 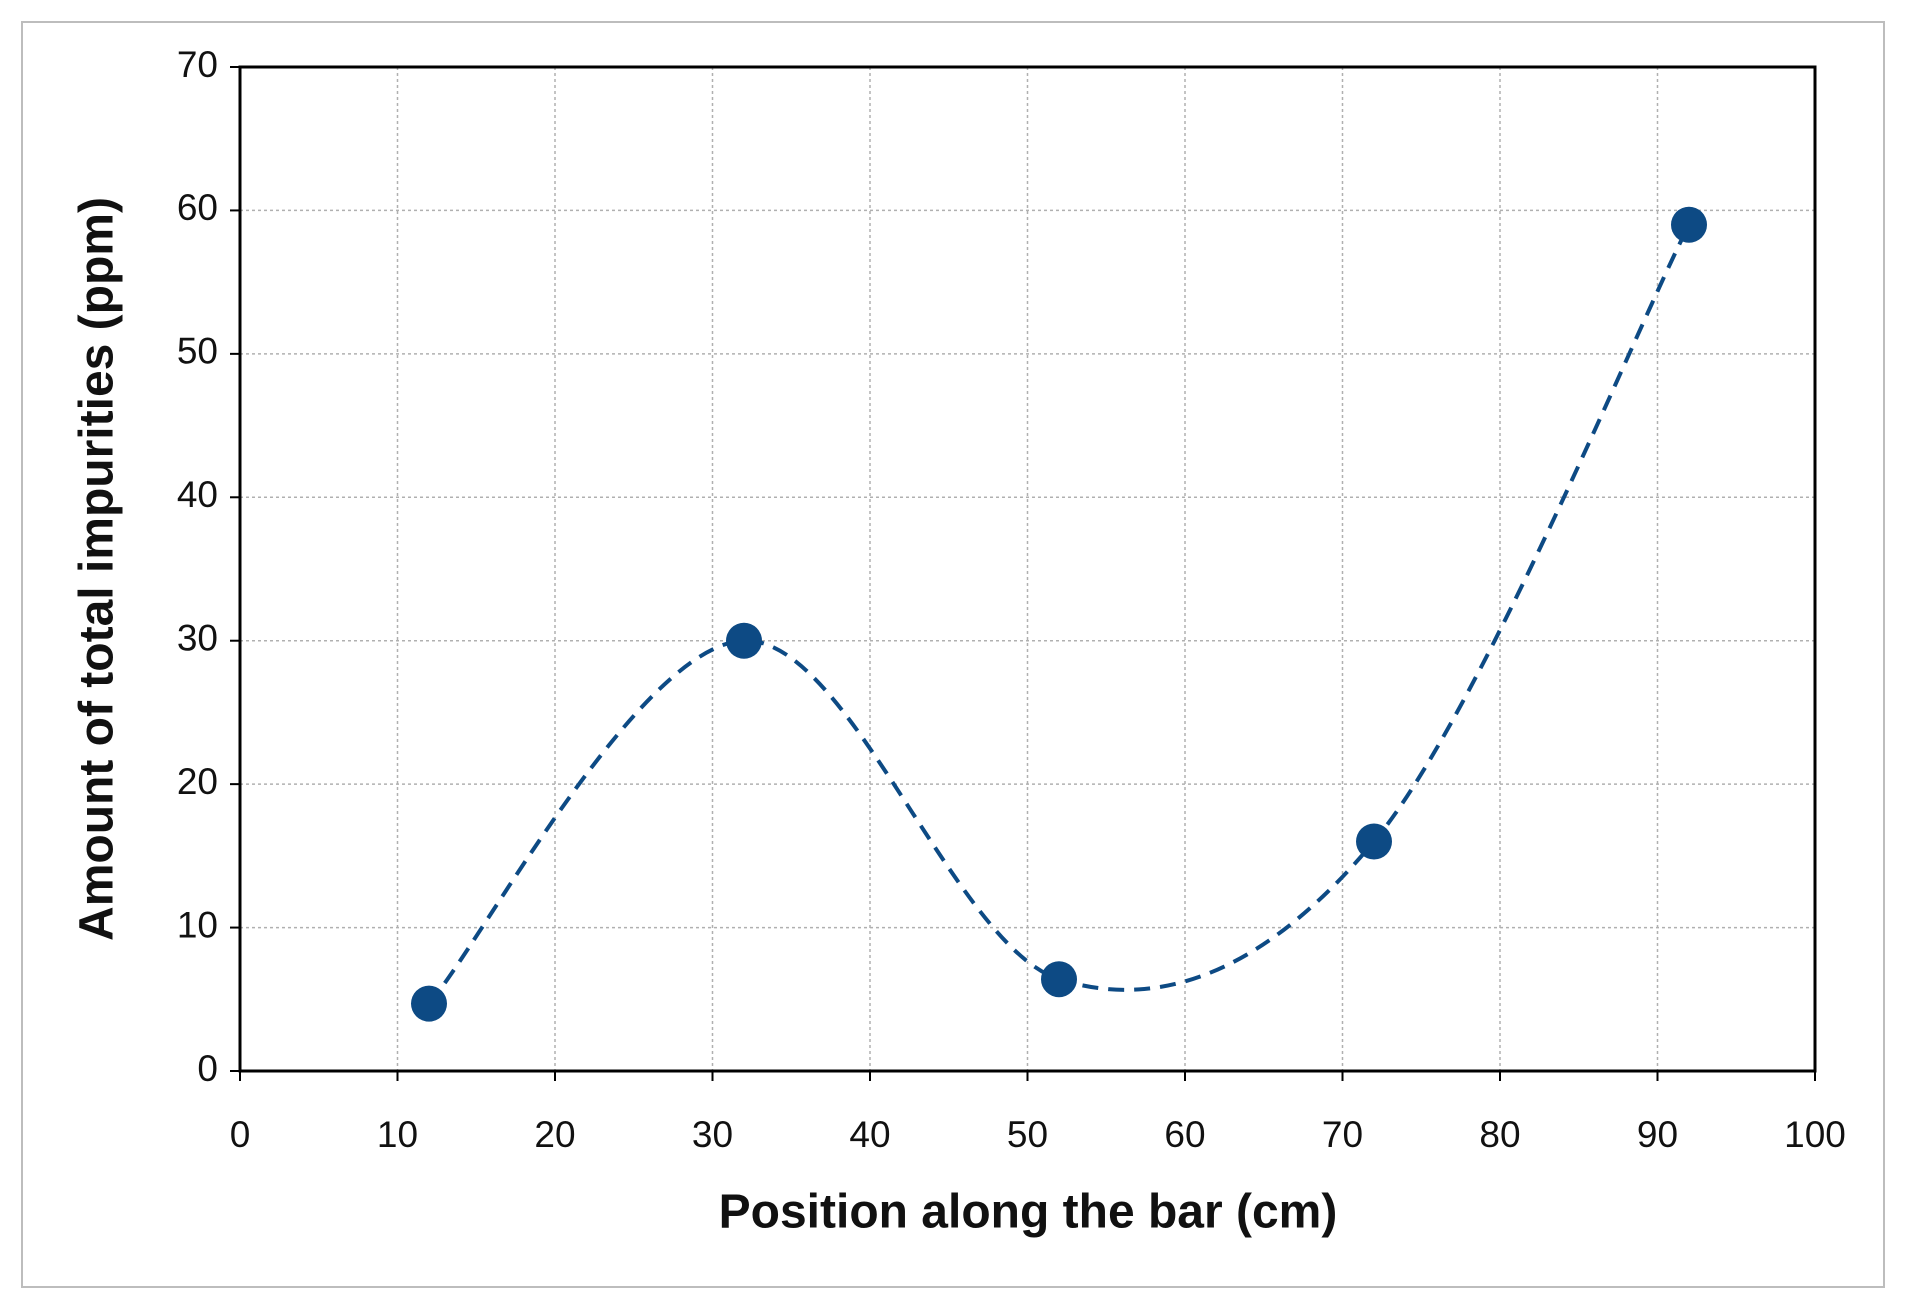 What do you see at coordinates (712, 1134) in the screenshot?
I see `x-tick-label: 30` at bounding box center [712, 1134].